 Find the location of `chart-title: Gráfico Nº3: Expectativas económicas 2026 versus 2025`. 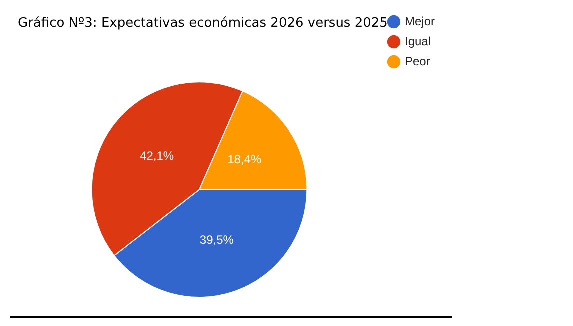

chart-title: Gráfico Nº3: Expectativas económicas 2026 versus 2025 is located at coordinates (203, 24).